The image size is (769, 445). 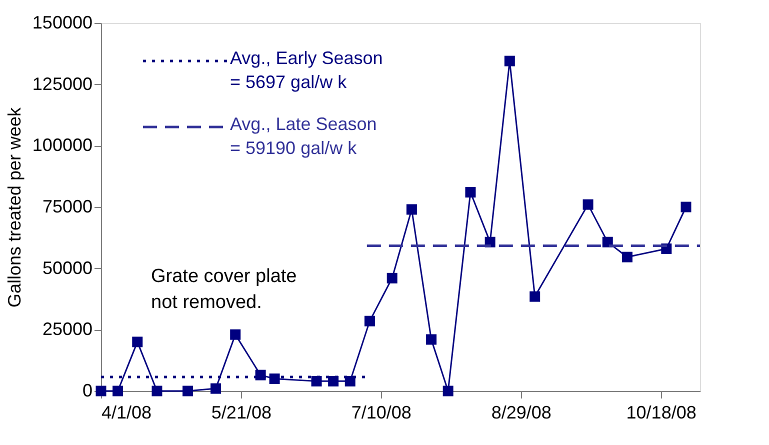 I want to click on legend-label: Avg., Early Season = 5697 gal/w k, so click(x=306, y=70).